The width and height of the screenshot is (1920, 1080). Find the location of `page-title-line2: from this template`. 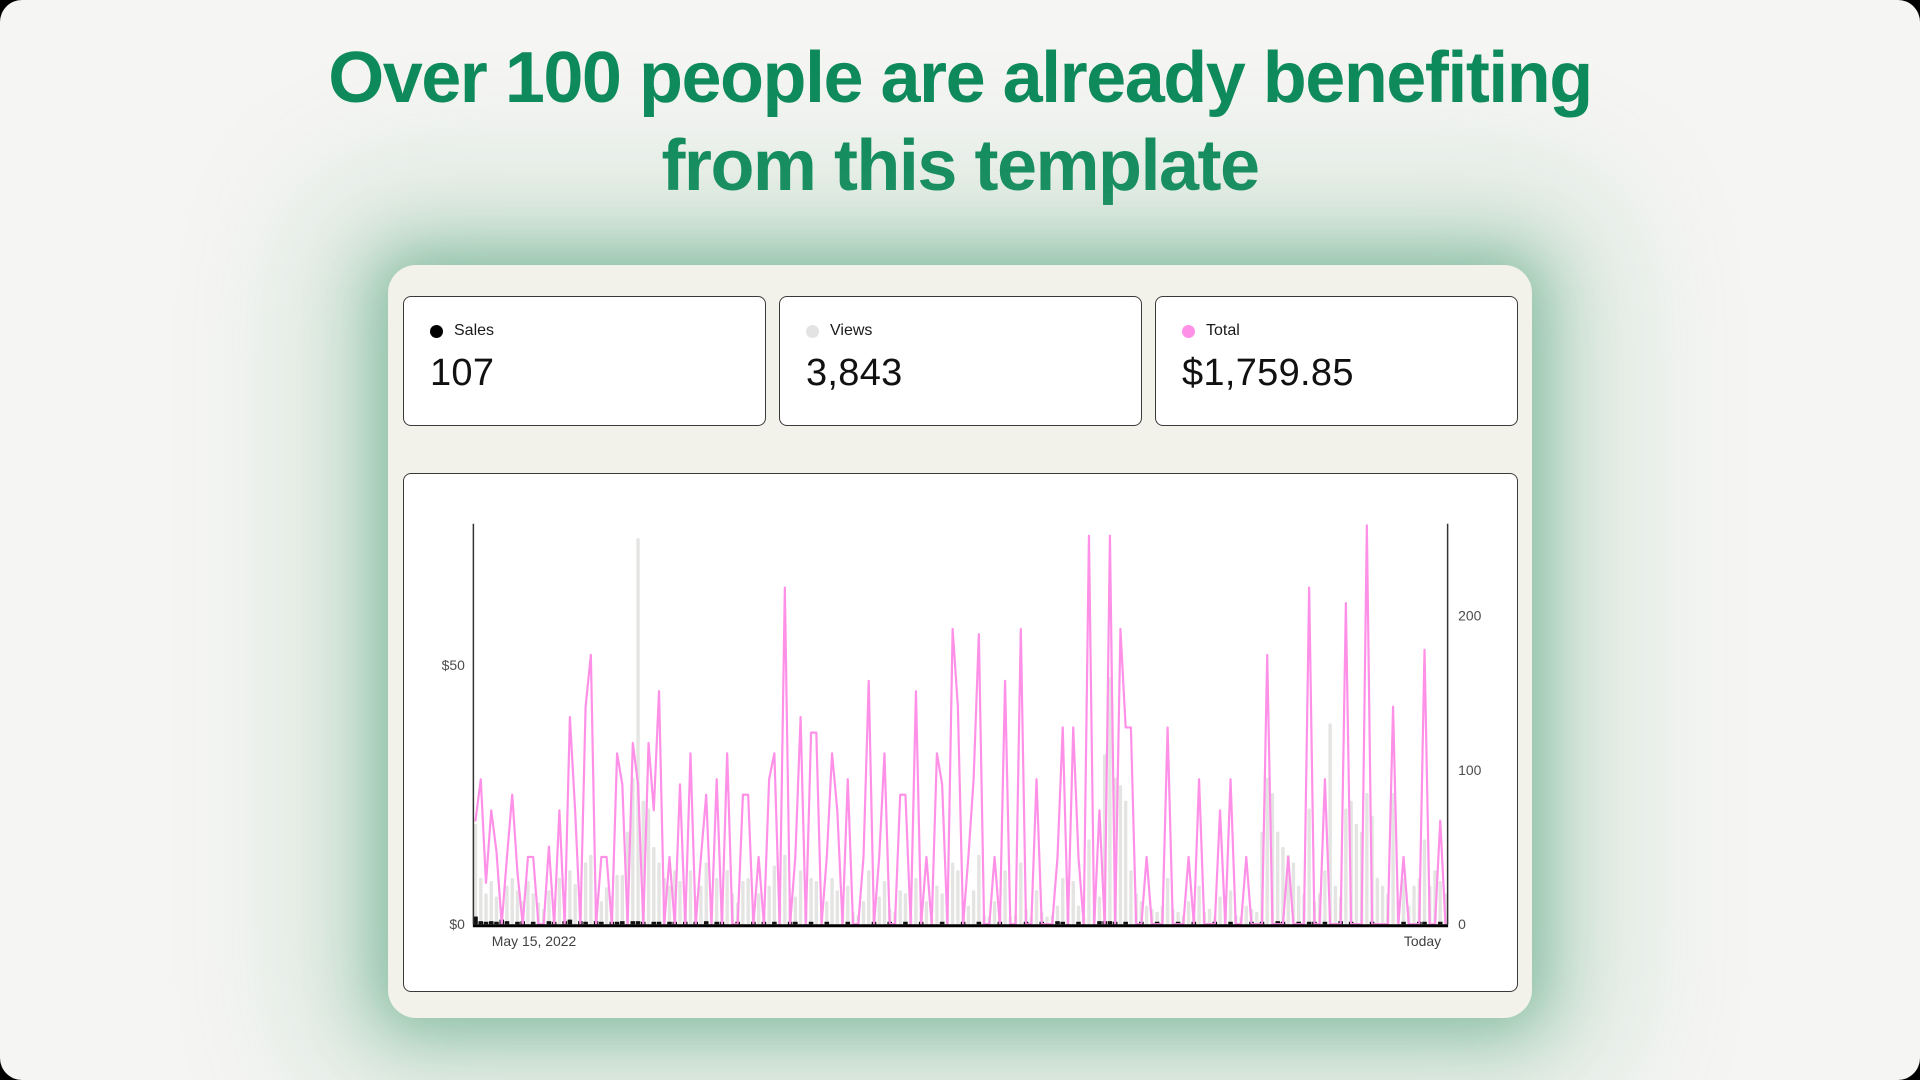

page-title-line2: from this template is located at coordinates (960, 166).